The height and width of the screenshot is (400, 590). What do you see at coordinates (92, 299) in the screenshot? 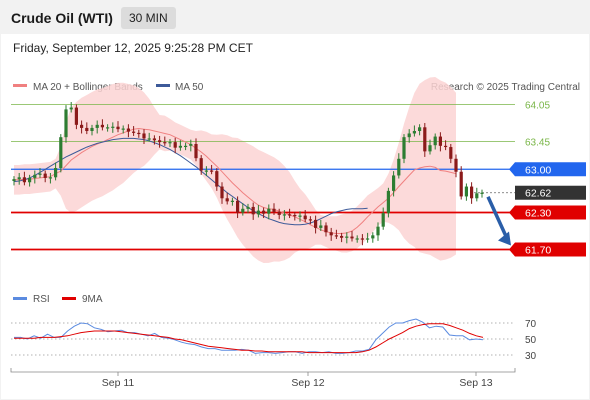
I see `ma9-legend-label: 9MA` at bounding box center [92, 299].